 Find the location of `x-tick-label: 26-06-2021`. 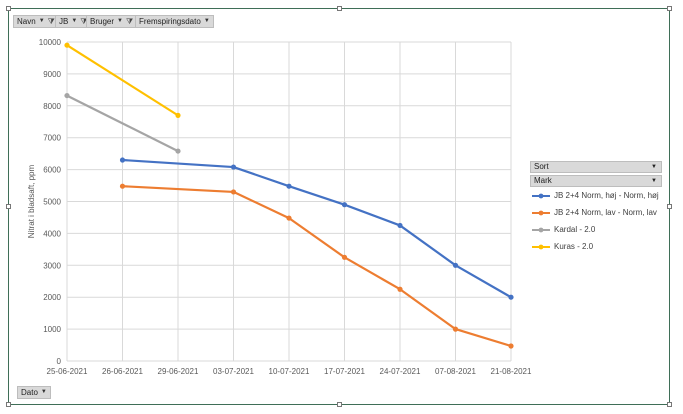

x-tick-label: 26-06-2021 is located at coordinates (122, 371).